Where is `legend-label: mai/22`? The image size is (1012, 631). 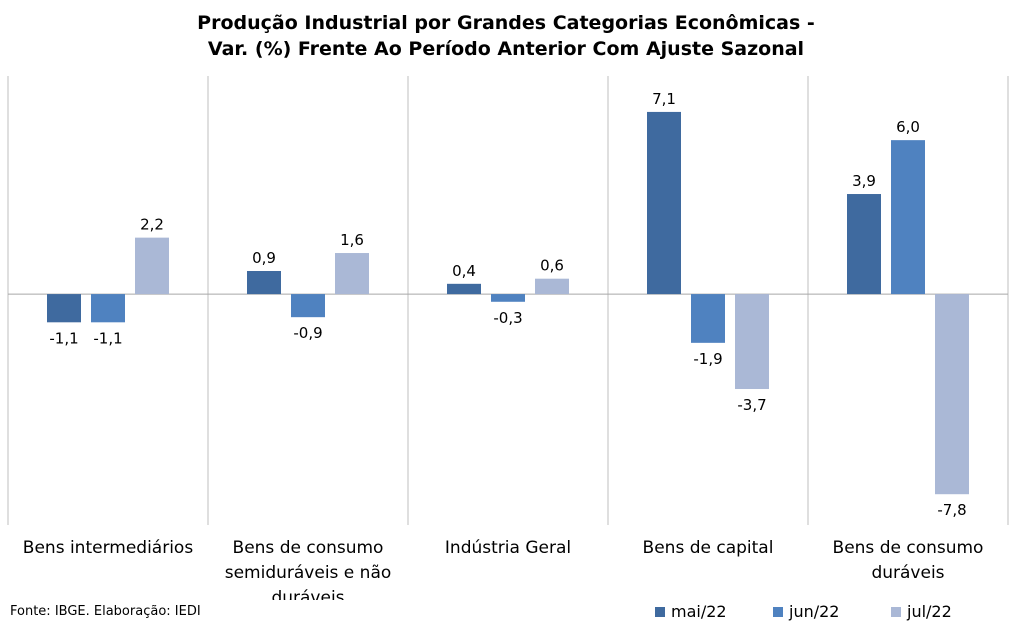
legend-label: mai/22 is located at coordinates (699, 611).